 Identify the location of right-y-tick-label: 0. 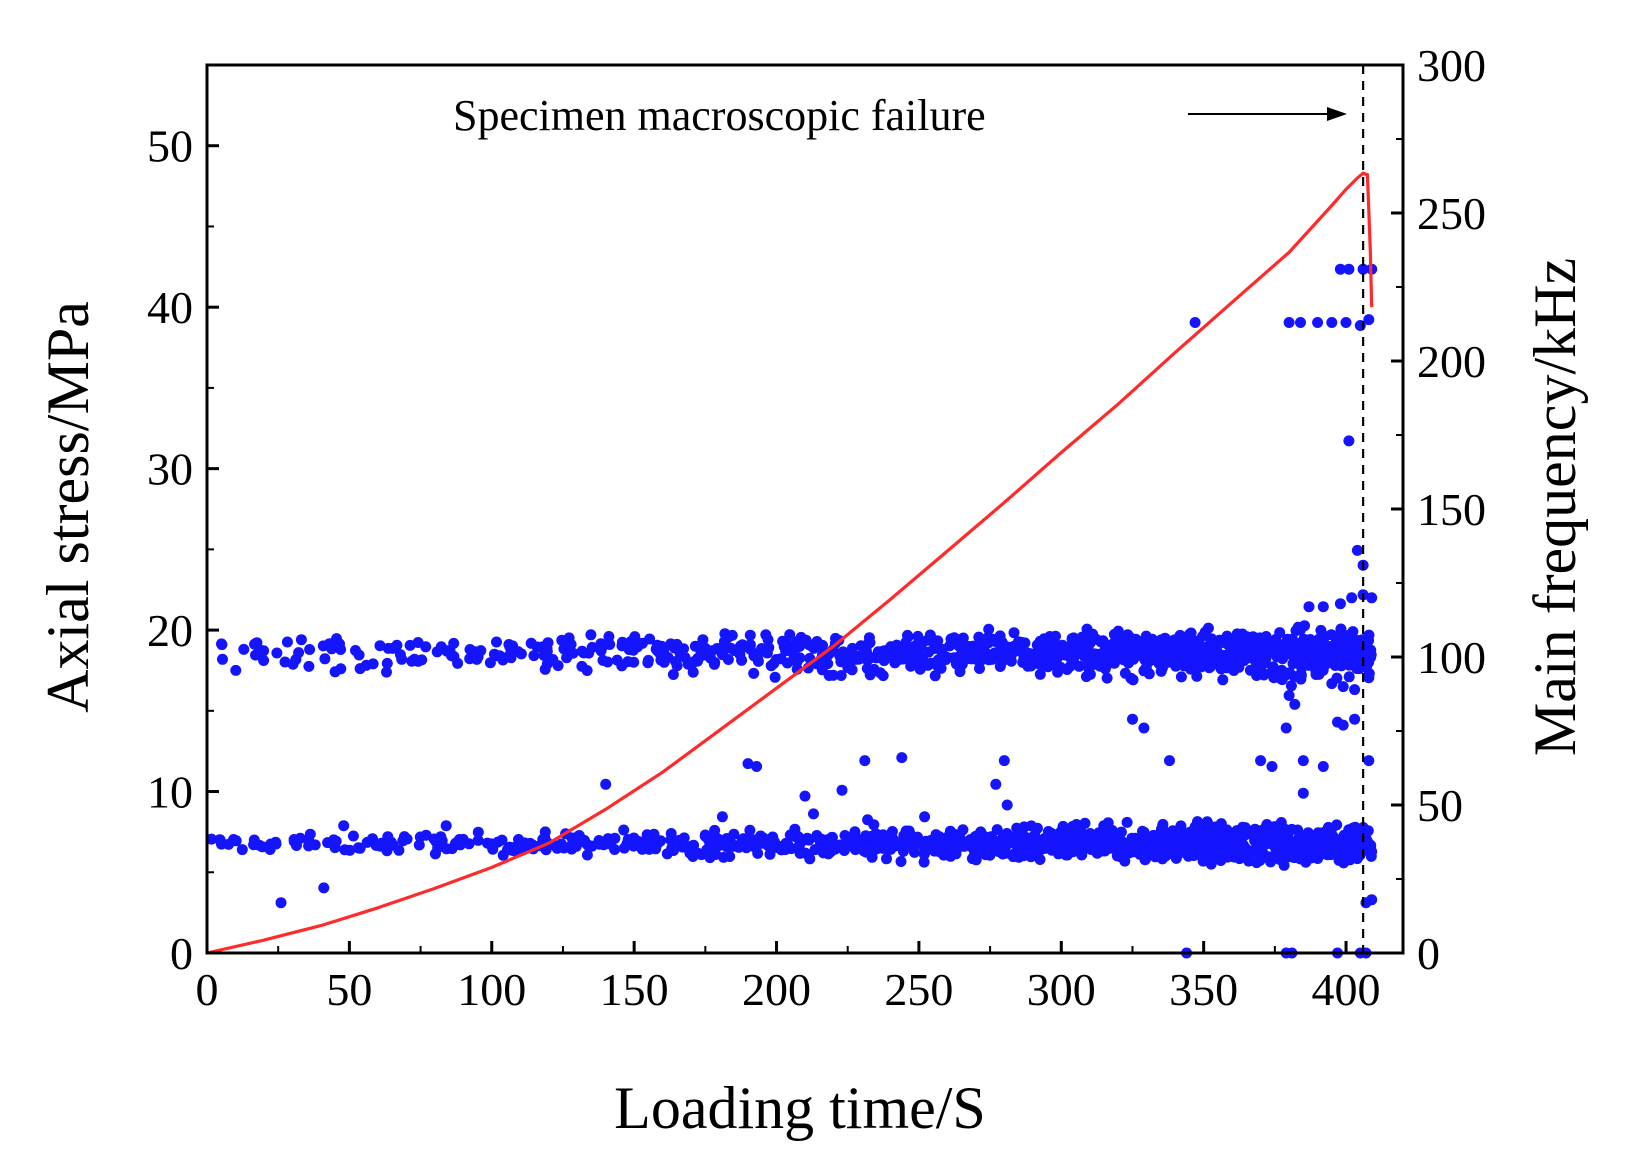
(1428, 953).